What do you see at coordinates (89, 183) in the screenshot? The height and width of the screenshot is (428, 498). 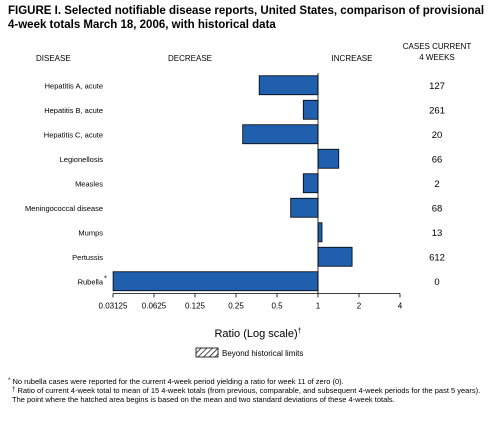 I see `label-measles: Measles` at bounding box center [89, 183].